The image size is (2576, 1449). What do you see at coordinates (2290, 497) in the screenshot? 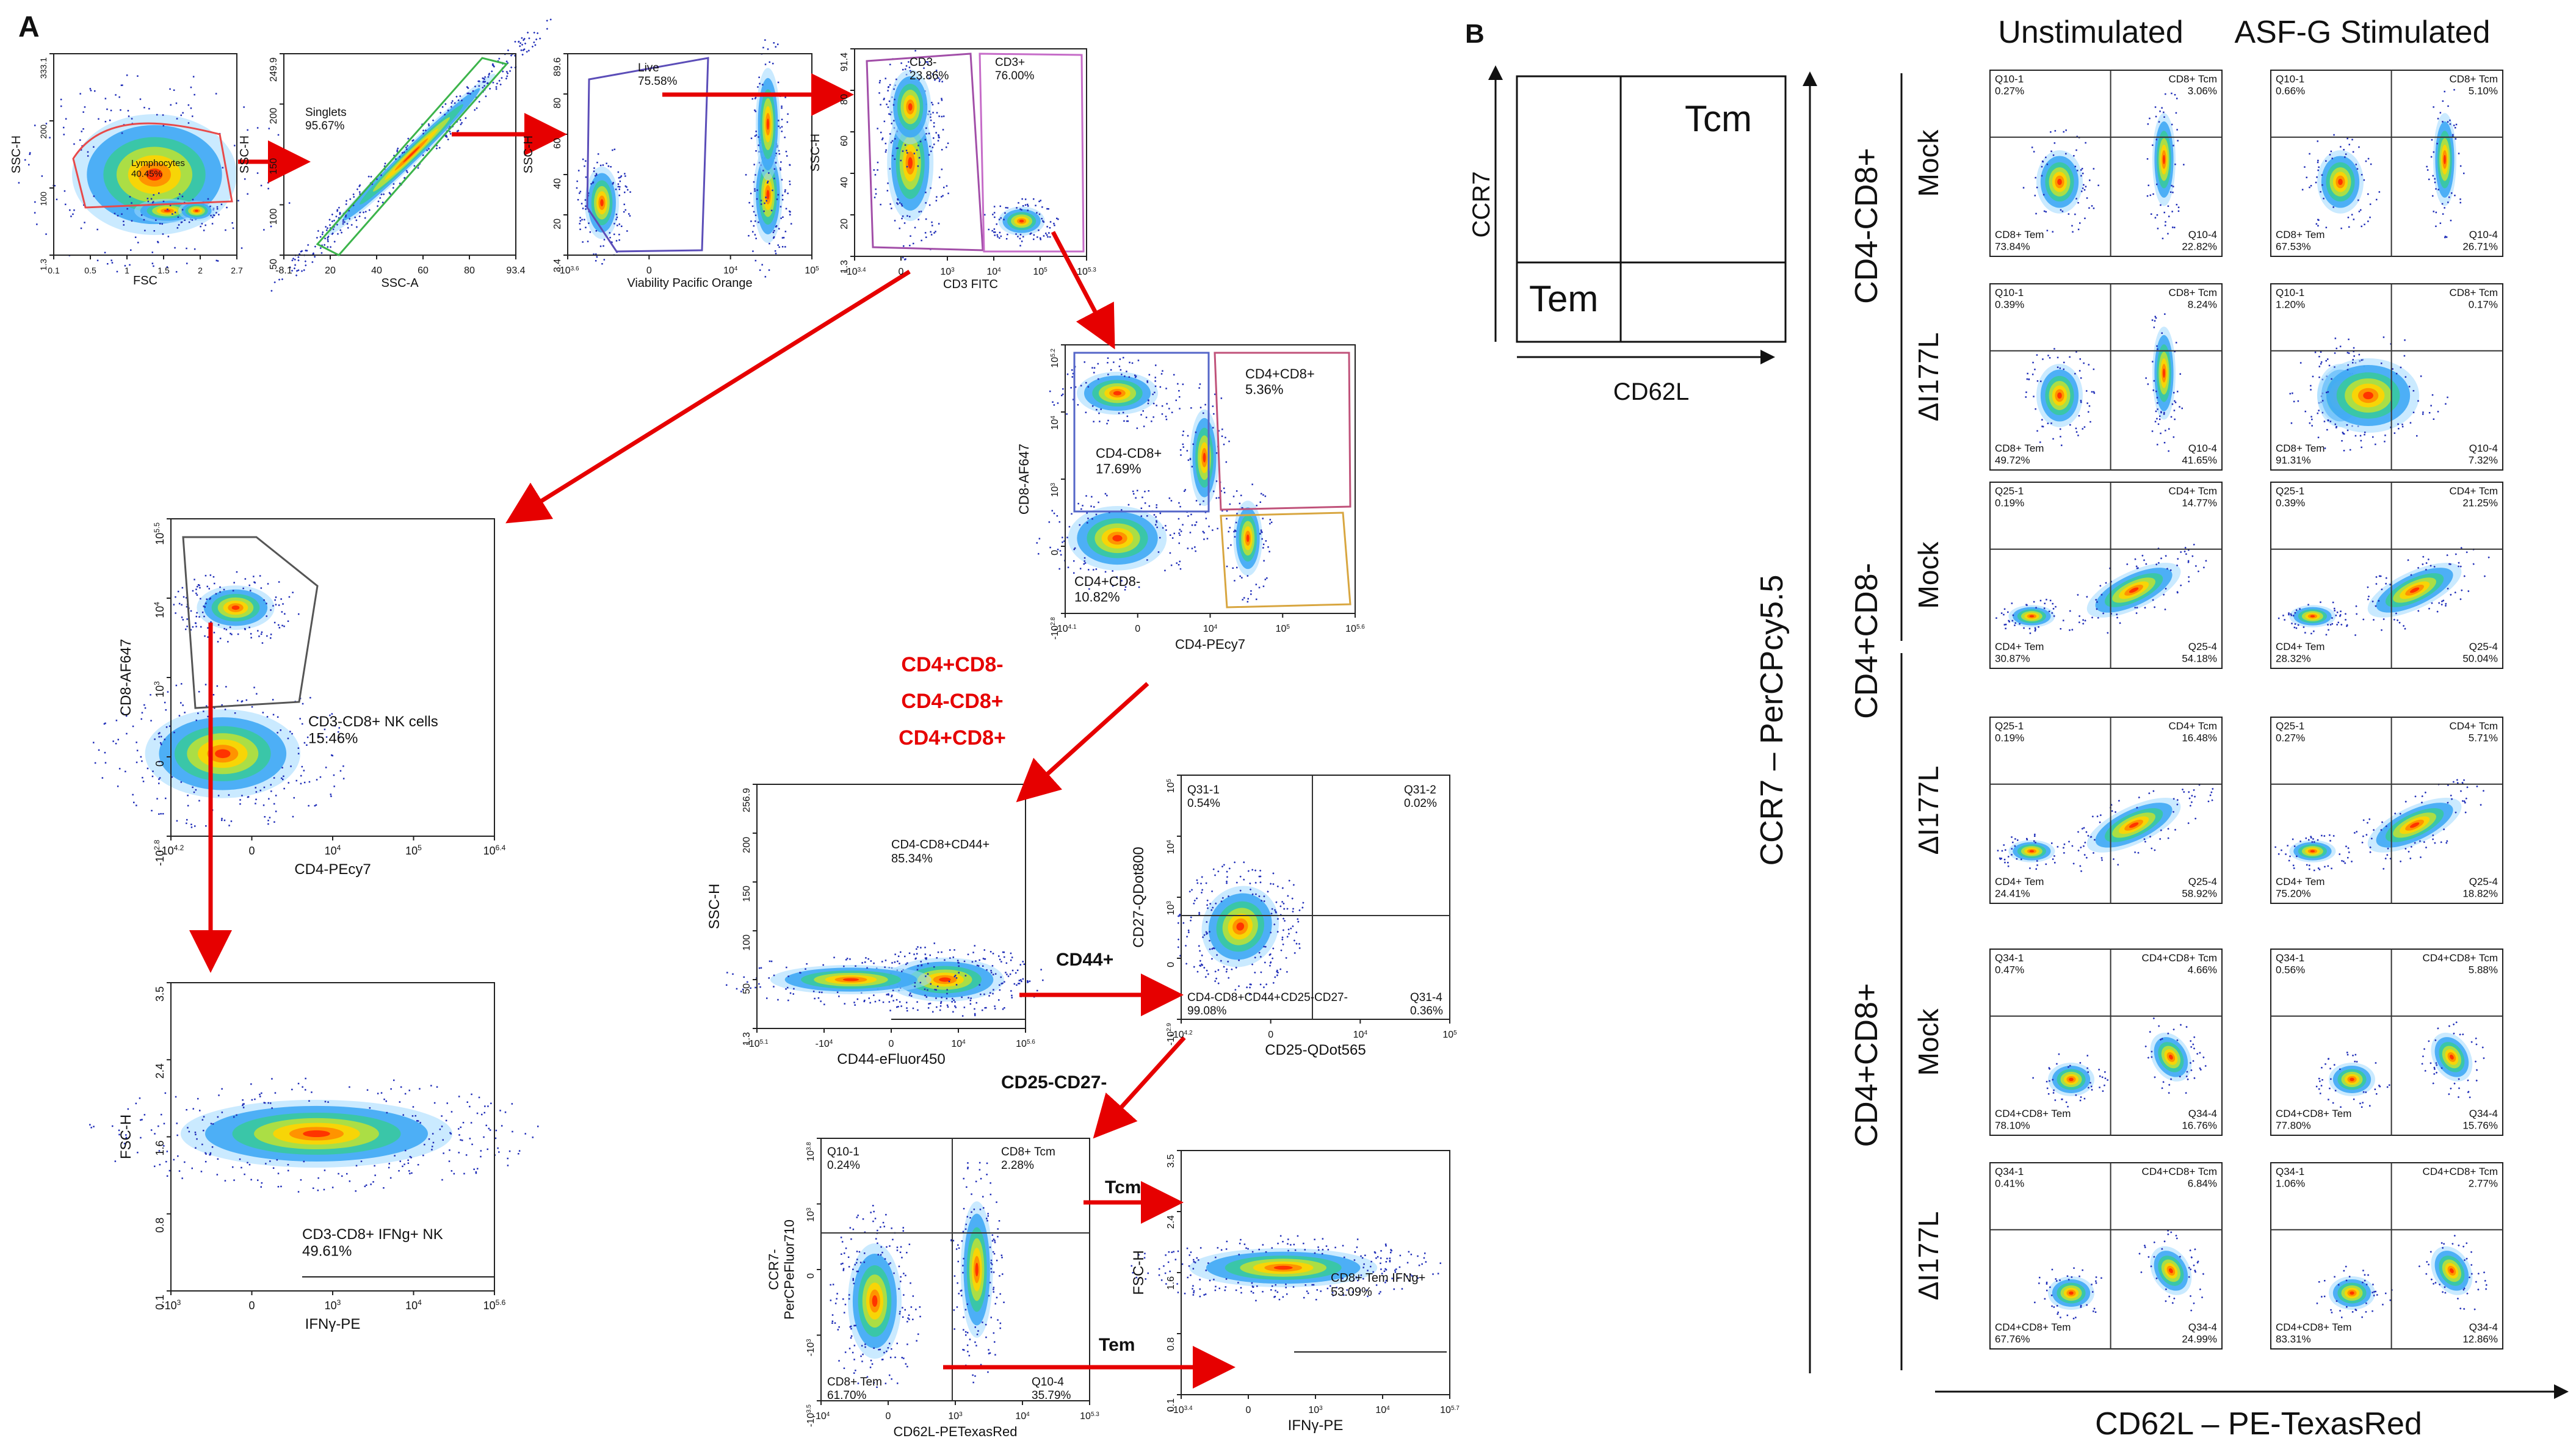
I see `quadrant-label: Q25-1 0.39%` at bounding box center [2290, 497].